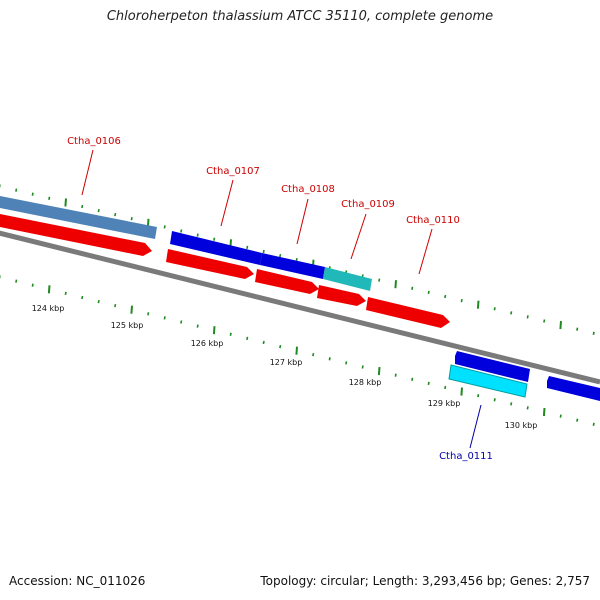  What do you see at coordinates (466, 456) in the screenshot?
I see `gene-label-ctha-0111: Ctha_0111` at bounding box center [466, 456].